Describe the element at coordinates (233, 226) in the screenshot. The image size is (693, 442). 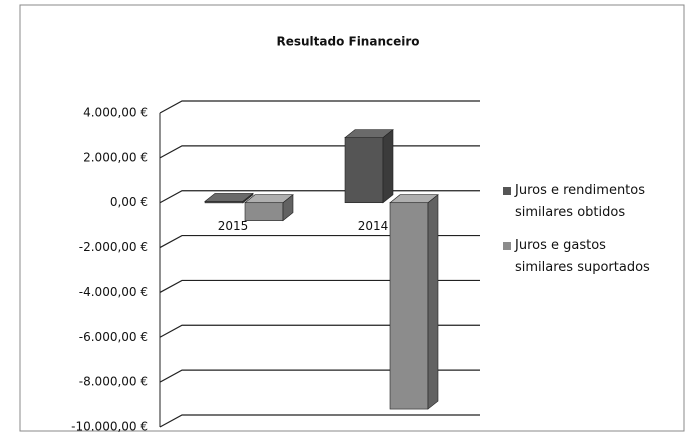
I see `x-tick-label: 2015` at that location.